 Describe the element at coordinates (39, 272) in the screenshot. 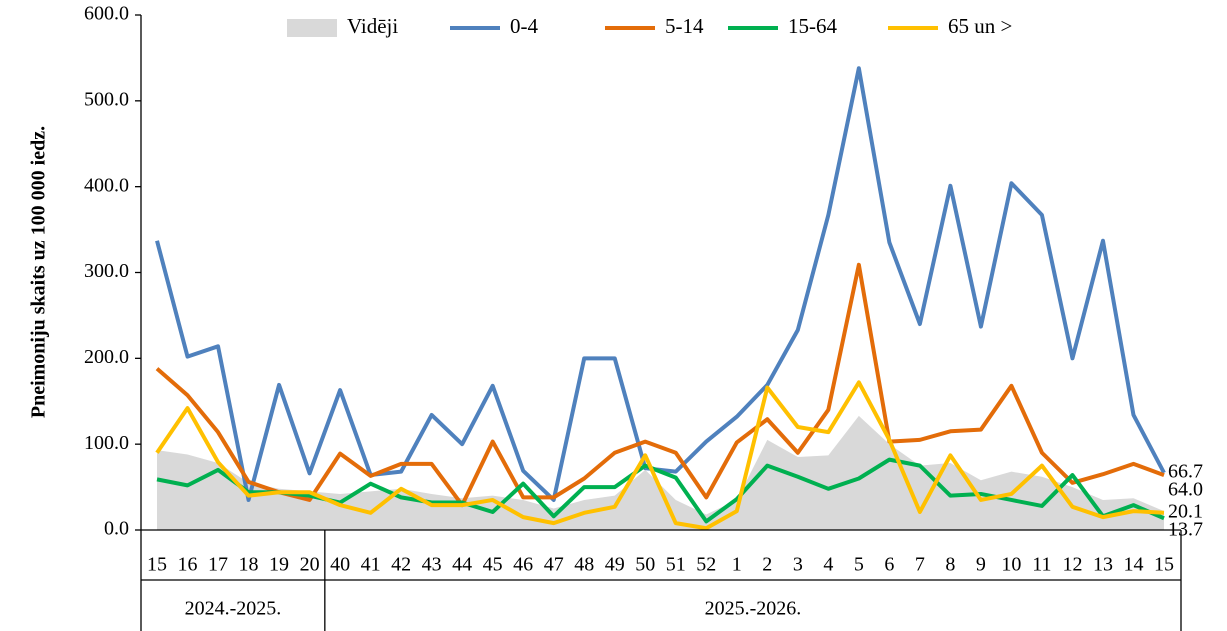

I see `y-axis-label: Pneimoniju skaits uz 100 000 iedz.` at that location.